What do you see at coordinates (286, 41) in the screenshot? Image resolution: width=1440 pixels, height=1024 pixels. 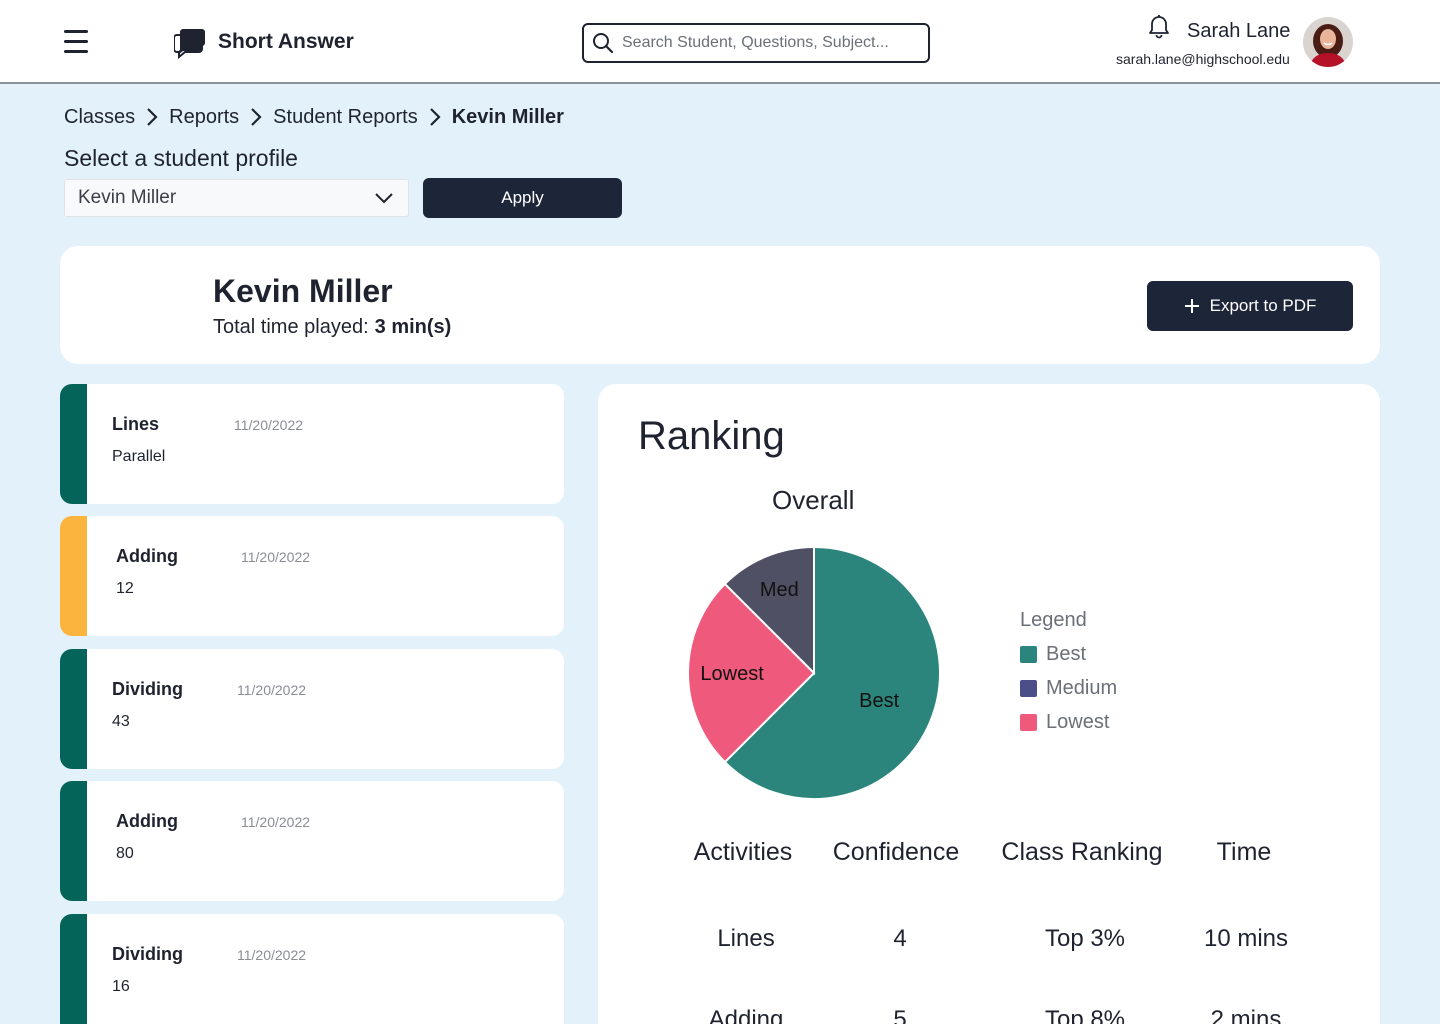 I see `app-name: Short Answer` at bounding box center [286, 41].